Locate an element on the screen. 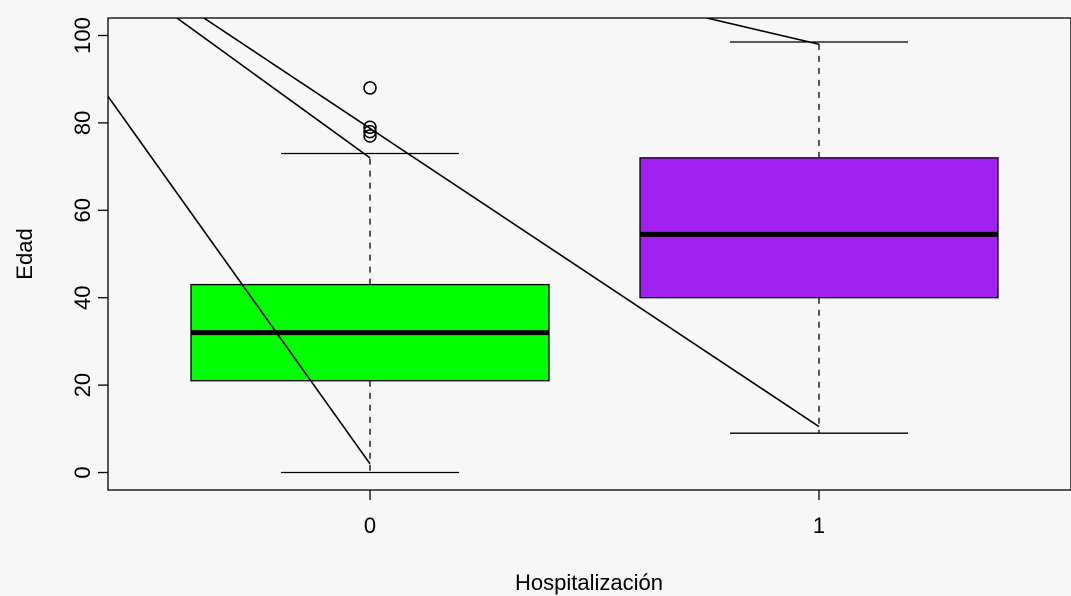 Image resolution: width=1071 pixels, height=596 pixels. x-tick-label: 1 is located at coordinates (819, 525).